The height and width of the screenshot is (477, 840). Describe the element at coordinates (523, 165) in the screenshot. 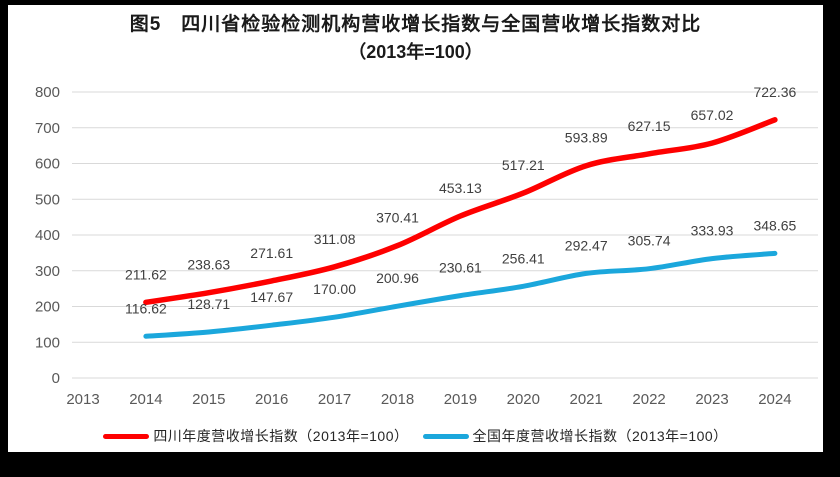

I see `data-label: 517.21` at that location.